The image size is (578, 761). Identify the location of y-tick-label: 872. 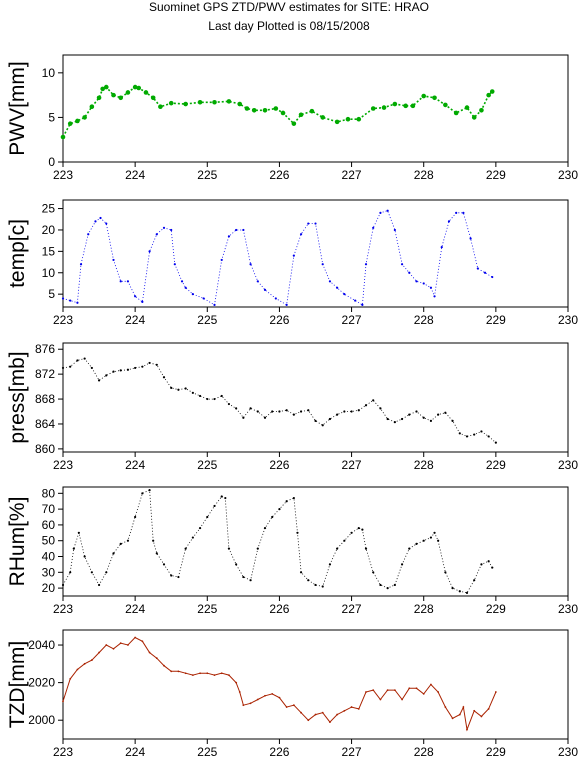
(45, 374).